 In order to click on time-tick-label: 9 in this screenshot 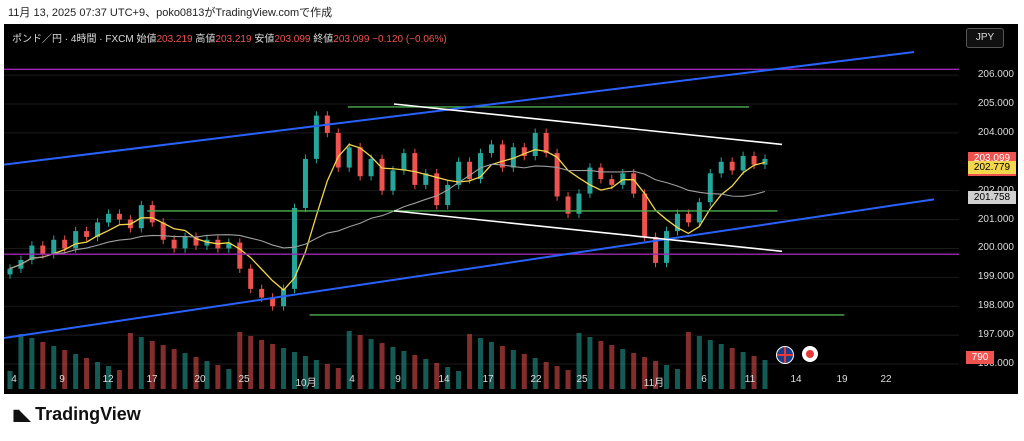, I will do `click(62, 379)`.